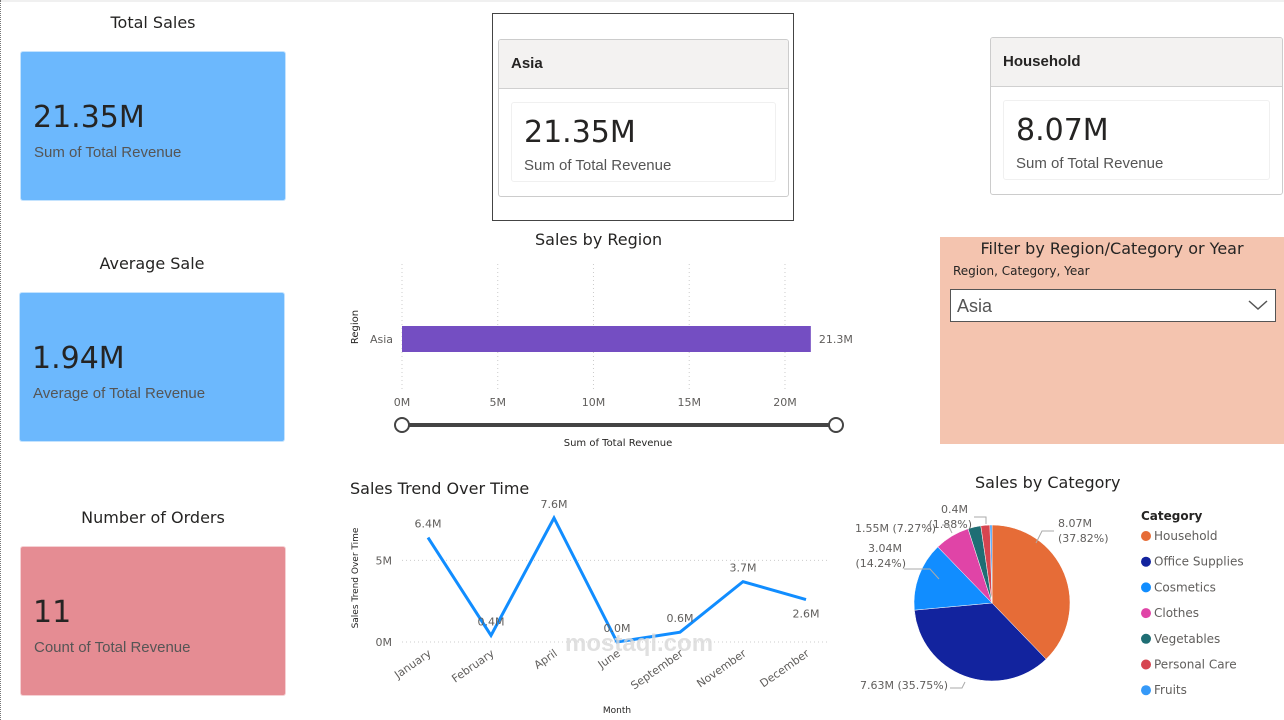  What do you see at coordinates (412, 664) in the screenshot?
I see `x-tick-label: January` at bounding box center [412, 664].